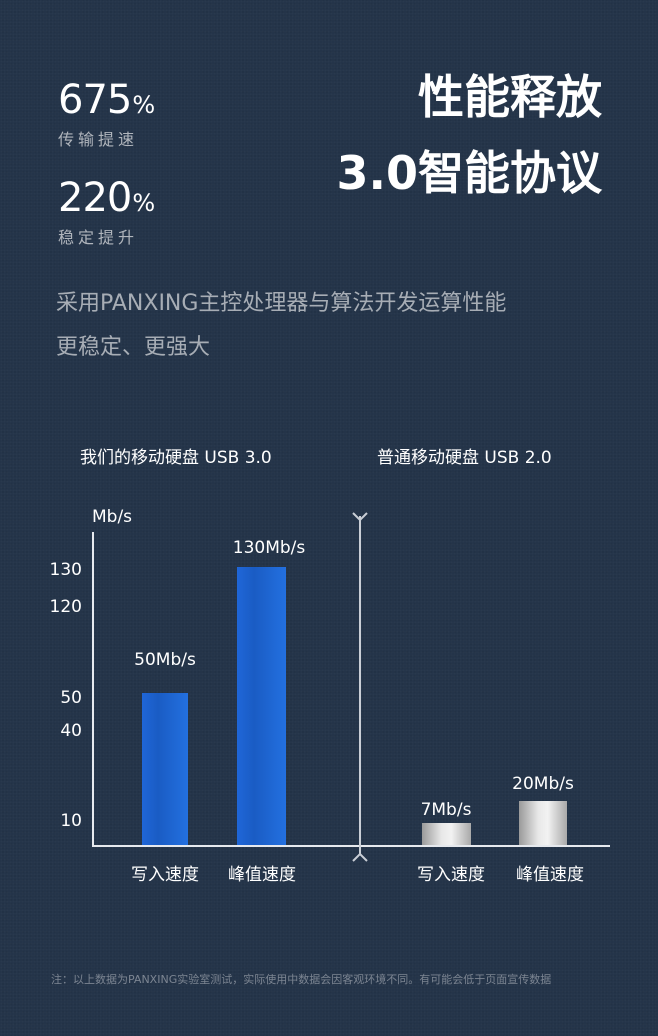 The height and width of the screenshot is (1036, 658). I want to click on y-tick-120: 120, so click(65, 607).